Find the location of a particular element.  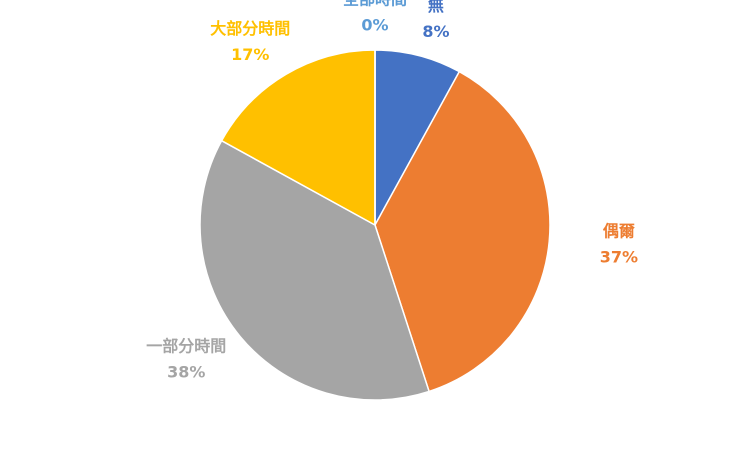

slice-value-label: 8% is located at coordinates (435, 31).